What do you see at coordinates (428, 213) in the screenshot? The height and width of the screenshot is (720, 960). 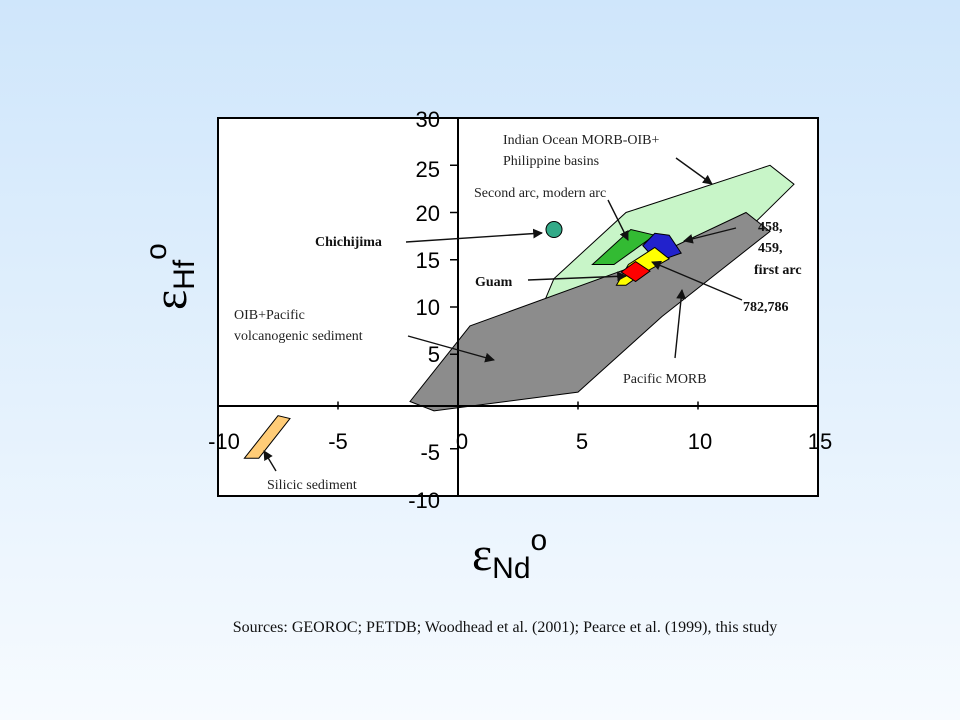 I see `y-tick-label: 20` at bounding box center [428, 213].